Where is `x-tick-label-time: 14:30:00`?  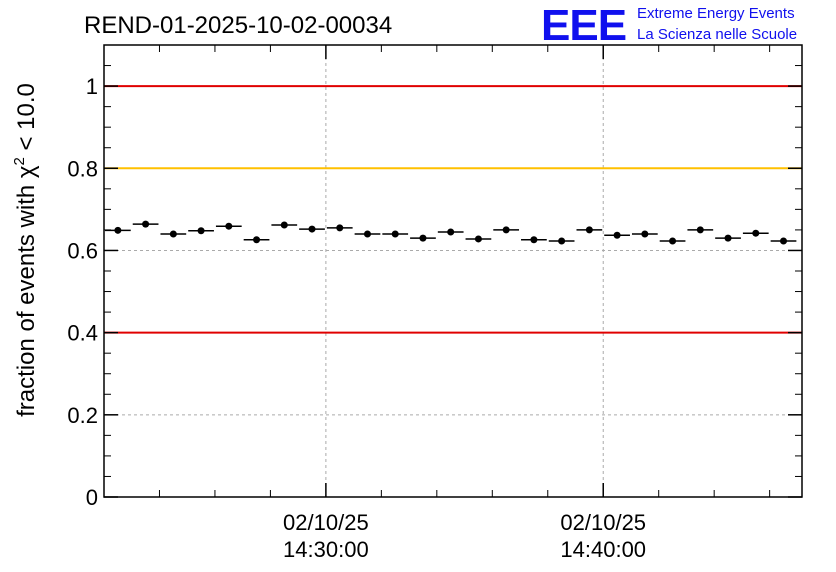
x-tick-label-time: 14:30:00 is located at coordinates (326, 549).